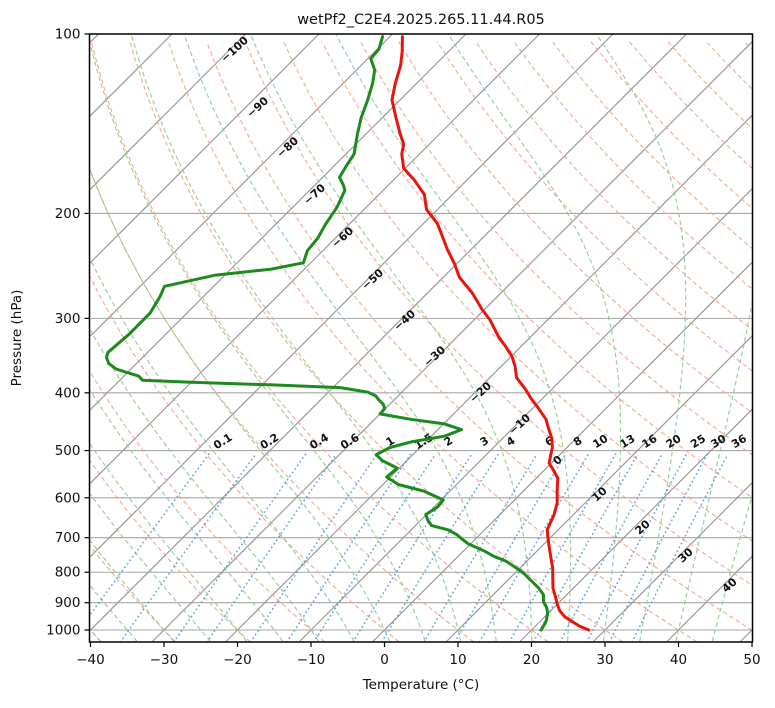 The height and width of the screenshot is (708, 775). Describe the element at coordinates (480, 392) in the screenshot. I see `isotherm-label: −20` at that location.